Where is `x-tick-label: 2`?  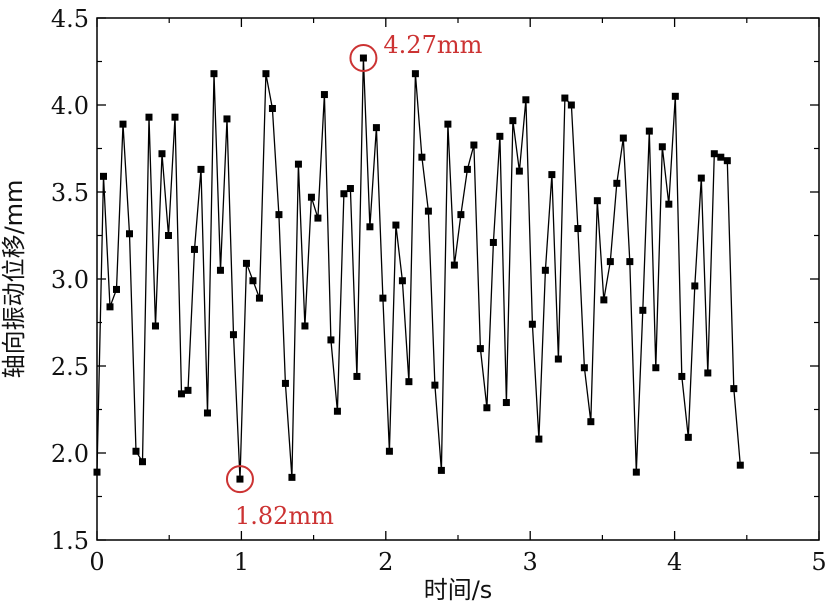 x-tick-label: 2 is located at coordinates (385, 562).